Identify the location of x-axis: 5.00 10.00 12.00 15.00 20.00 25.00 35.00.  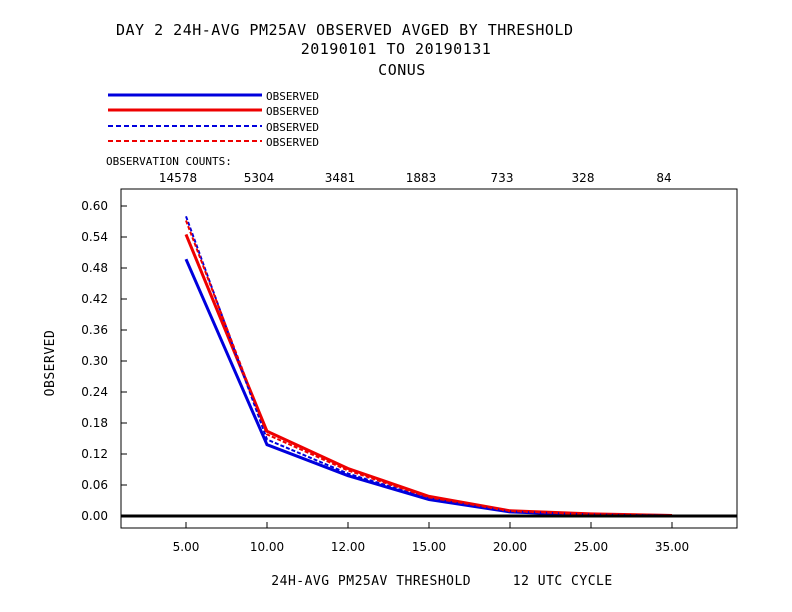
(431, 538).